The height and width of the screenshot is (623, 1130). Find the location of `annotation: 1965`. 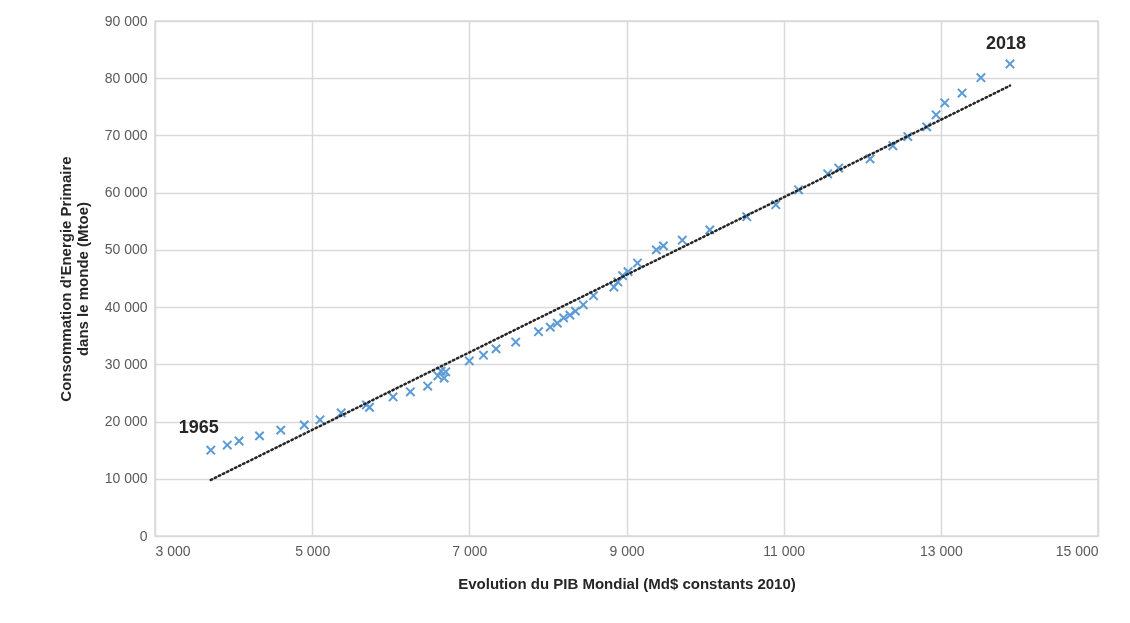

annotation: 1965 is located at coordinates (198, 427).